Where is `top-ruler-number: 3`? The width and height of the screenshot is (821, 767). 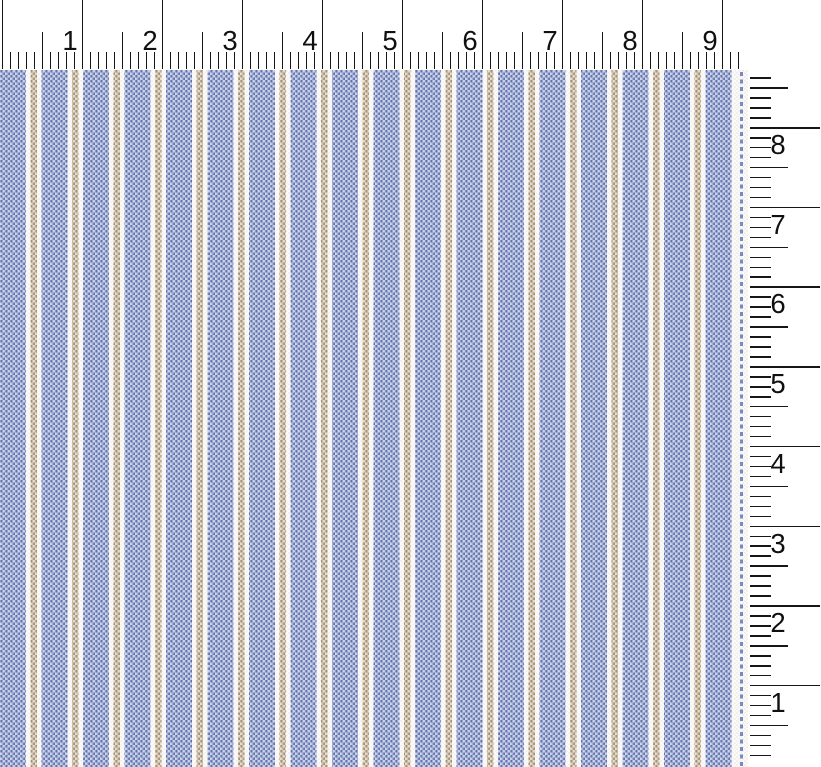 top-ruler-number: 3 is located at coordinates (230, 40).